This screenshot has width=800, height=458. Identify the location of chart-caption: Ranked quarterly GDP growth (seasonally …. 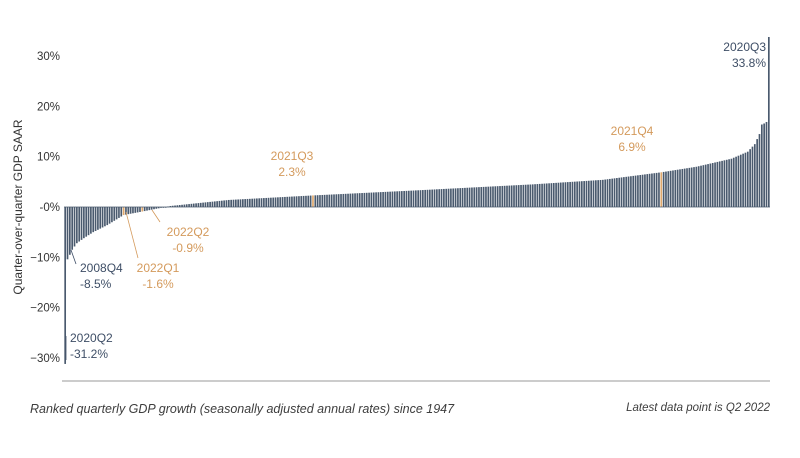
(242, 409).